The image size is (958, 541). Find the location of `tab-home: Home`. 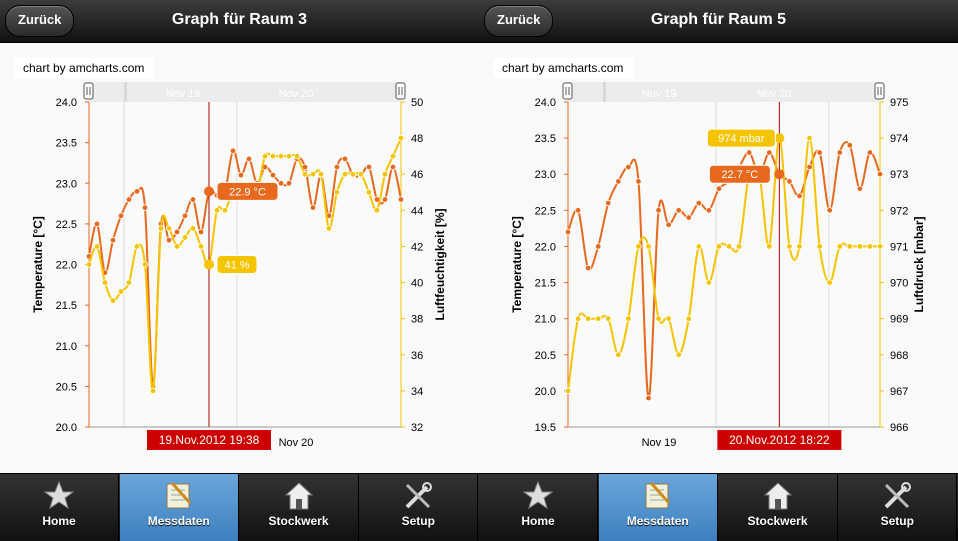

tab-home: Home is located at coordinates (59, 507).